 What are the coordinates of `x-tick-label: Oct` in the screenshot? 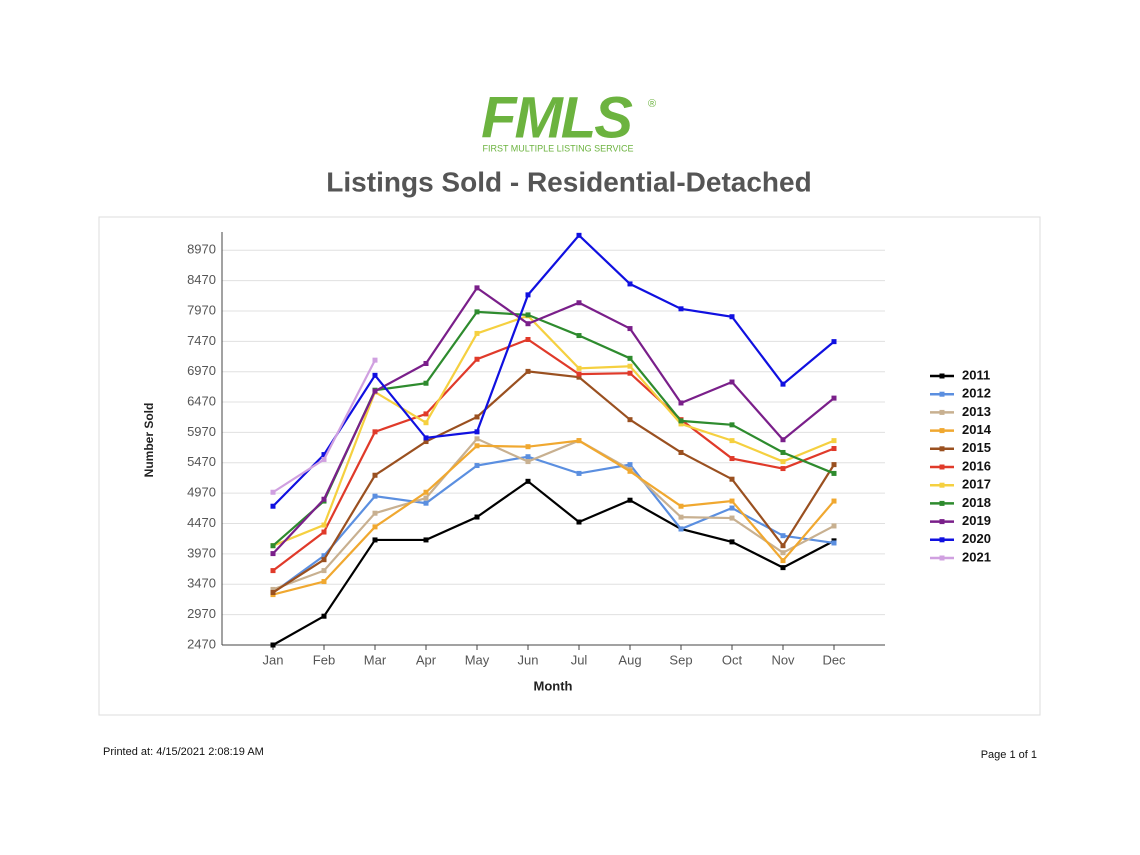 It's located at (732, 659).